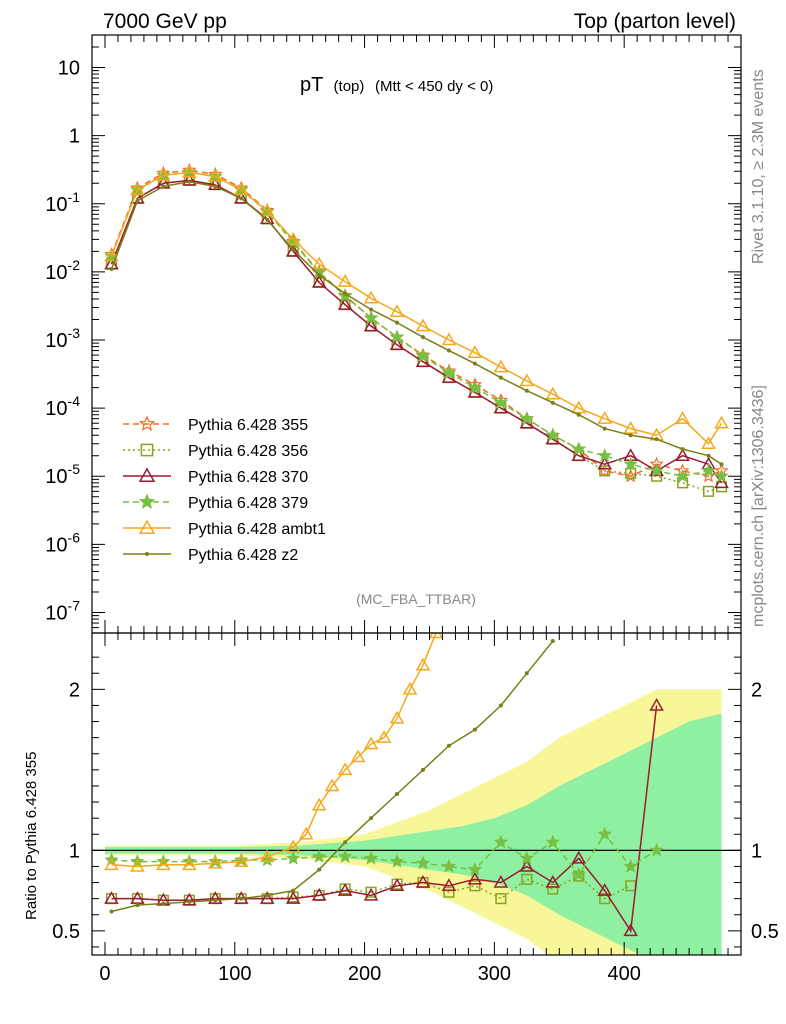  What do you see at coordinates (165, 21) in the screenshot?
I see `header-left-label: 7000 GeV pp` at bounding box center [165, 21].